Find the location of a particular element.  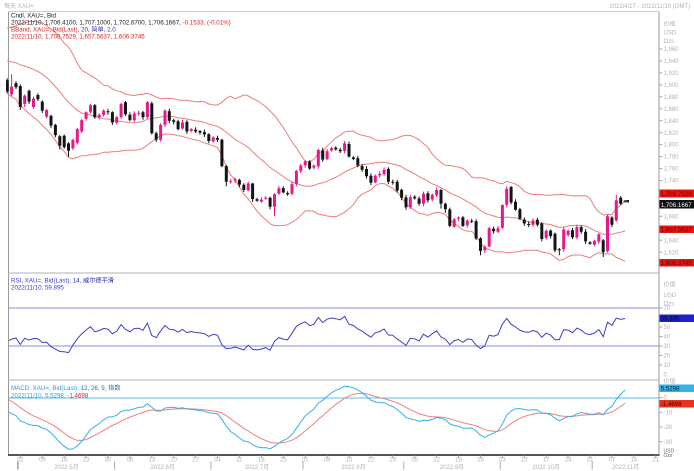

svg-text: 12 is located at coordinates (436, 461).